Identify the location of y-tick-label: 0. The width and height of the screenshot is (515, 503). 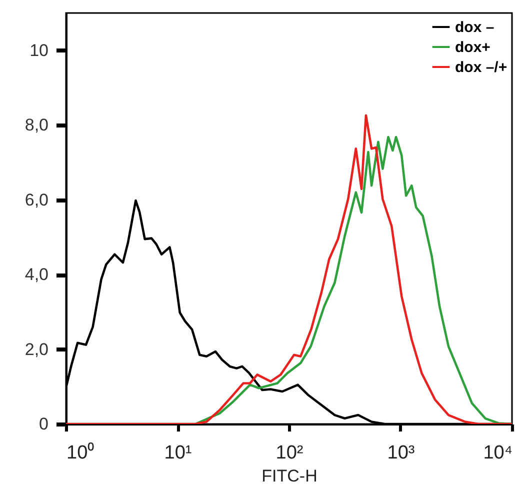
(43, 424).